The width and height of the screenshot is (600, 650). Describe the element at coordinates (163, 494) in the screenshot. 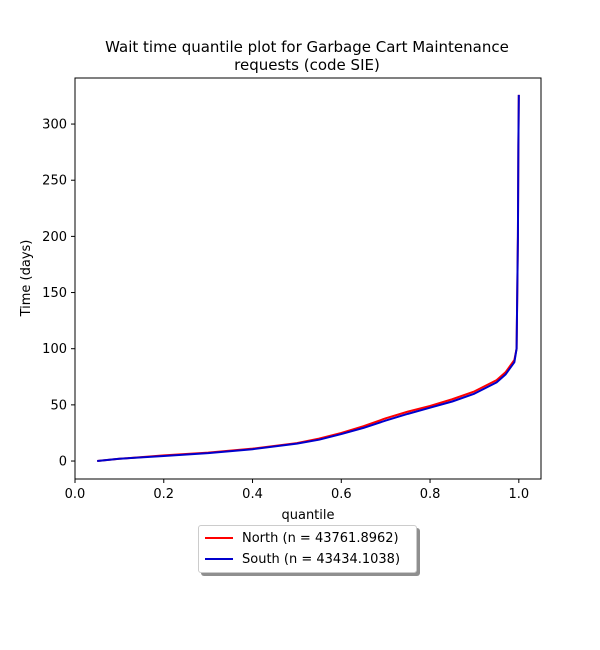

I see `x-tick-label: 0.2` at that location.